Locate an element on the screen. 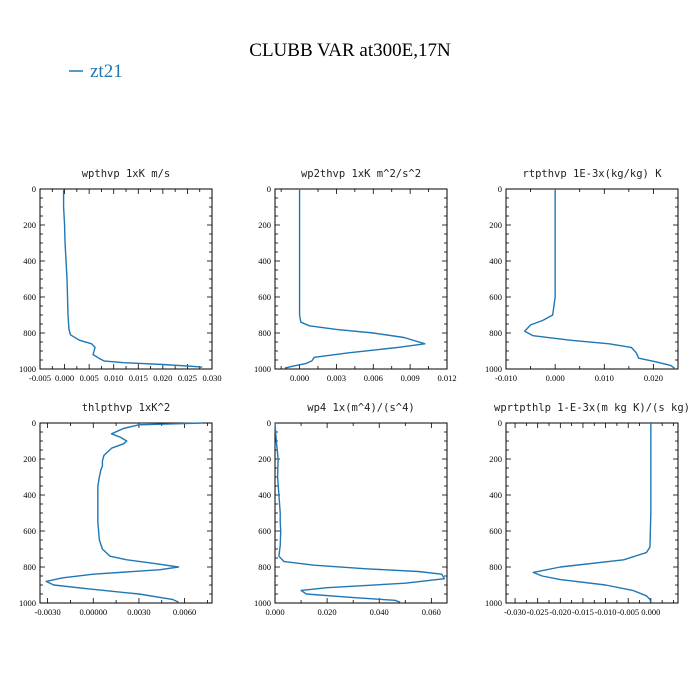 The image size is (700, 700). x-tick-label: 0.060 is located at coordinates (431, 612).